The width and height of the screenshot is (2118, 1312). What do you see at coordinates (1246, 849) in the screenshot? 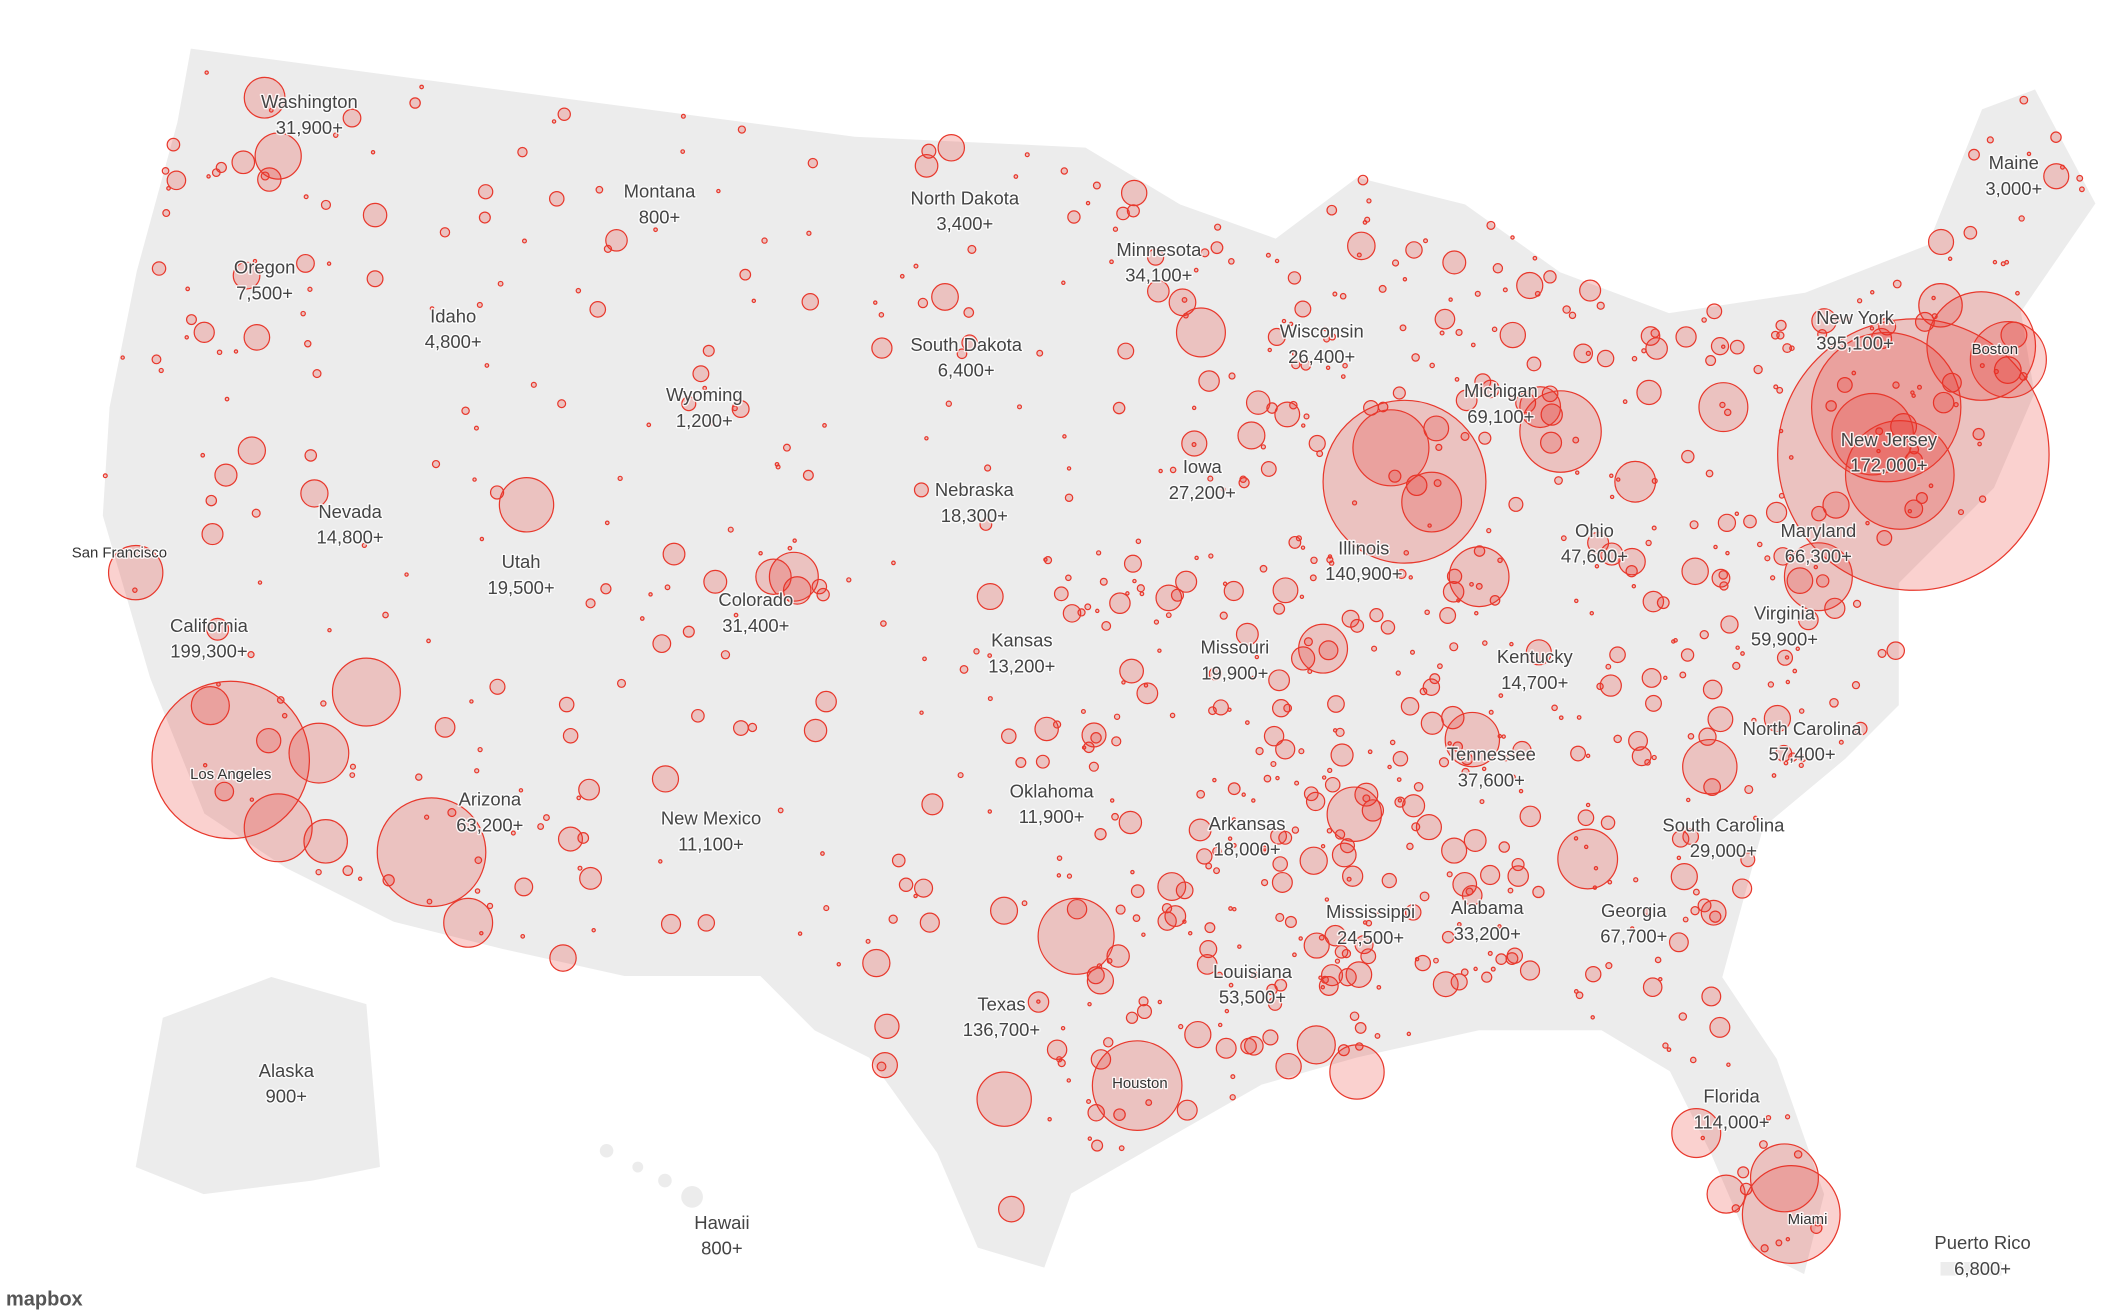
I see `state-count: 18,000+` at bounding box center [1246, 849].